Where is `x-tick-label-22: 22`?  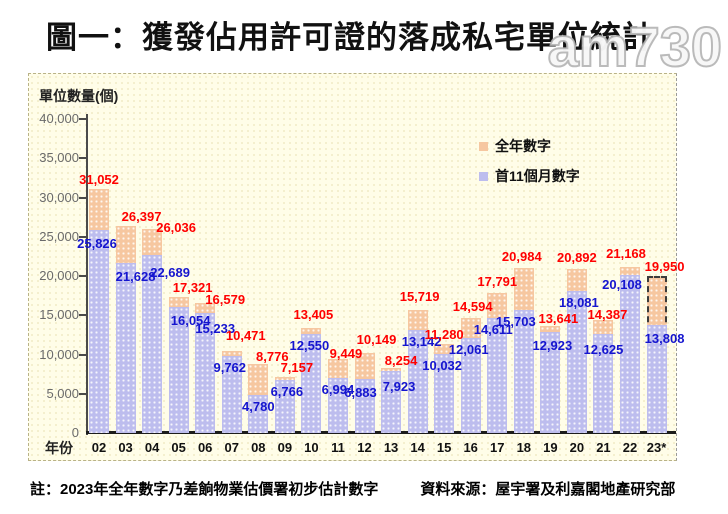
x-tick-label-22: 22 is located at coordinates (630, 447).